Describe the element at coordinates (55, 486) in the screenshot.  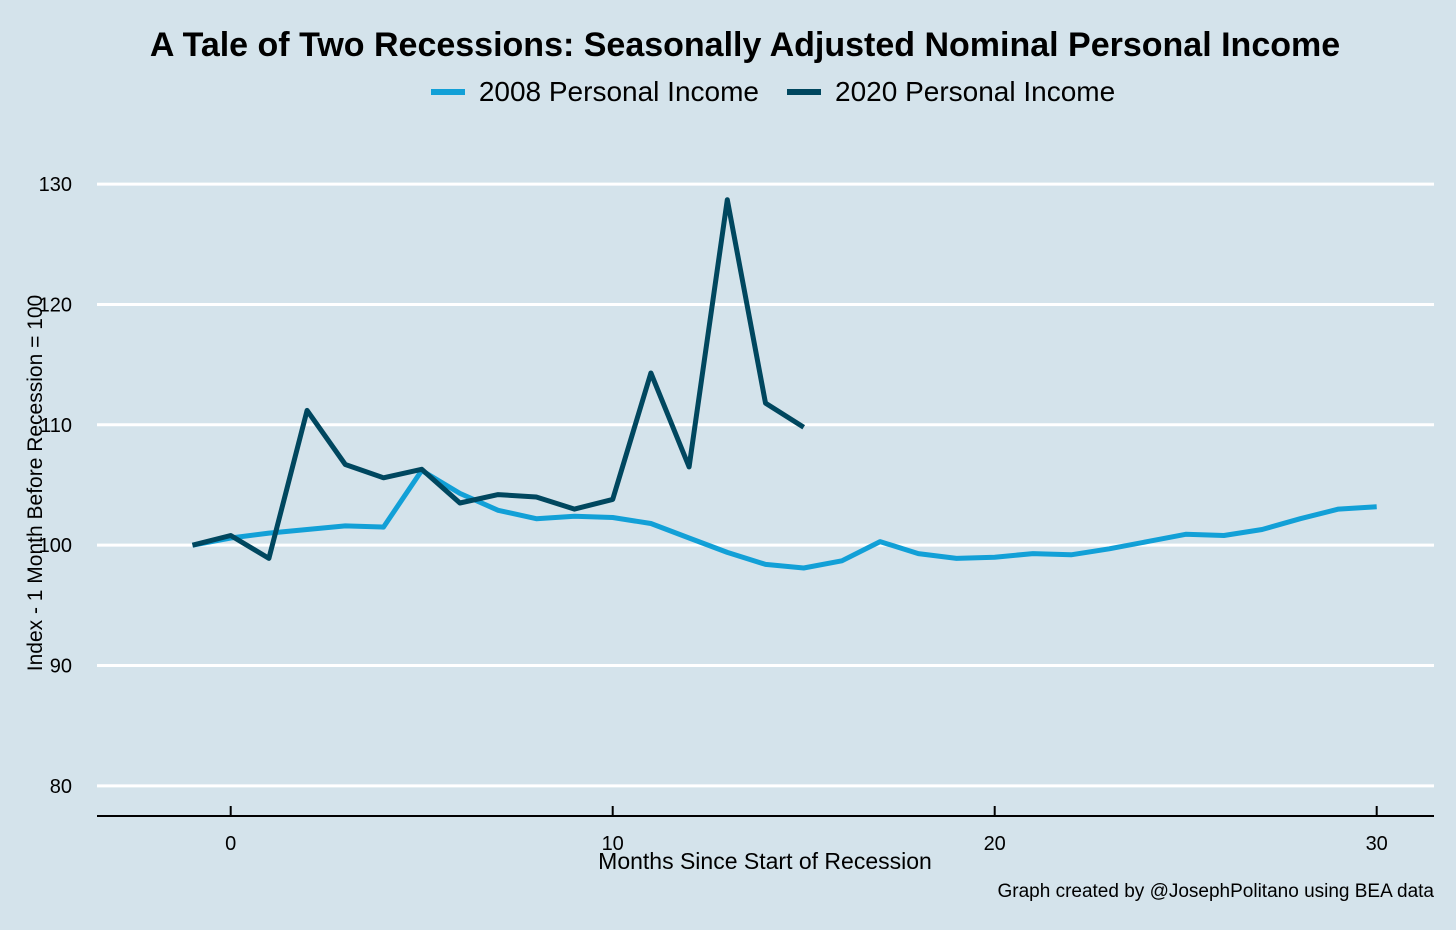
I see `y-axis-tick-labels: 80 90 100 110 120 130` at that location.